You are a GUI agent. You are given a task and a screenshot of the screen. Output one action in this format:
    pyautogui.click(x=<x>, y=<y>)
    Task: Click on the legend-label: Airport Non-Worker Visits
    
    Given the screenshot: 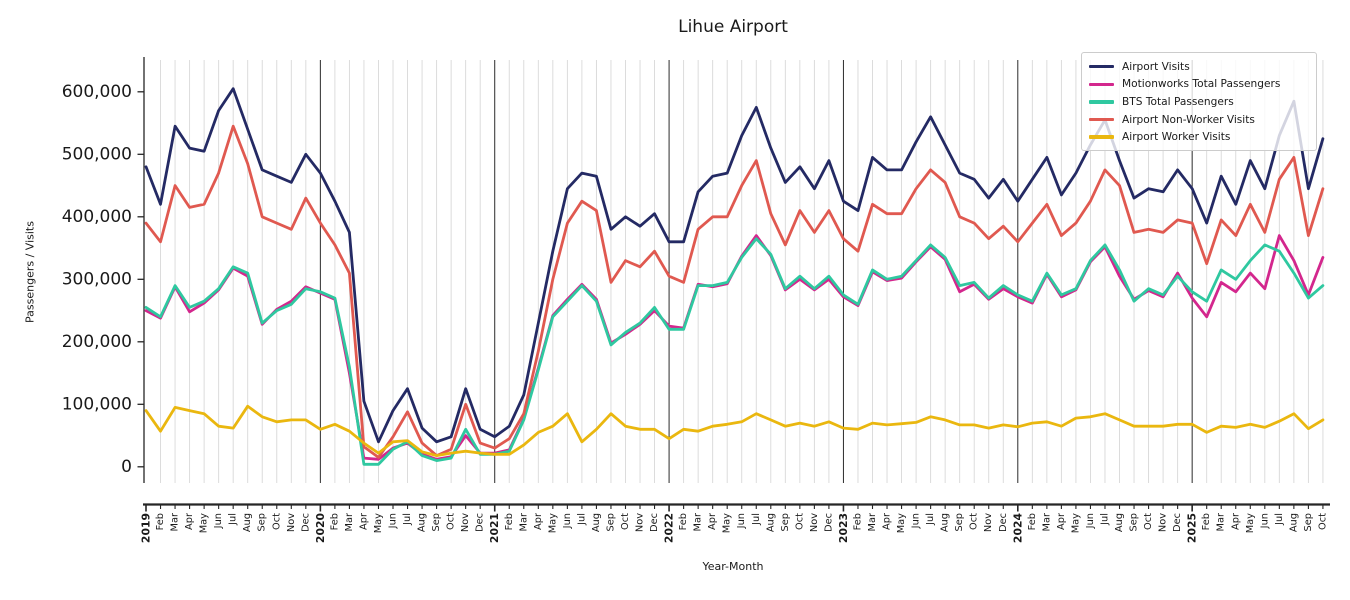 What is the action you would take?
    pyautogui.click(x=1188, y=119)
    